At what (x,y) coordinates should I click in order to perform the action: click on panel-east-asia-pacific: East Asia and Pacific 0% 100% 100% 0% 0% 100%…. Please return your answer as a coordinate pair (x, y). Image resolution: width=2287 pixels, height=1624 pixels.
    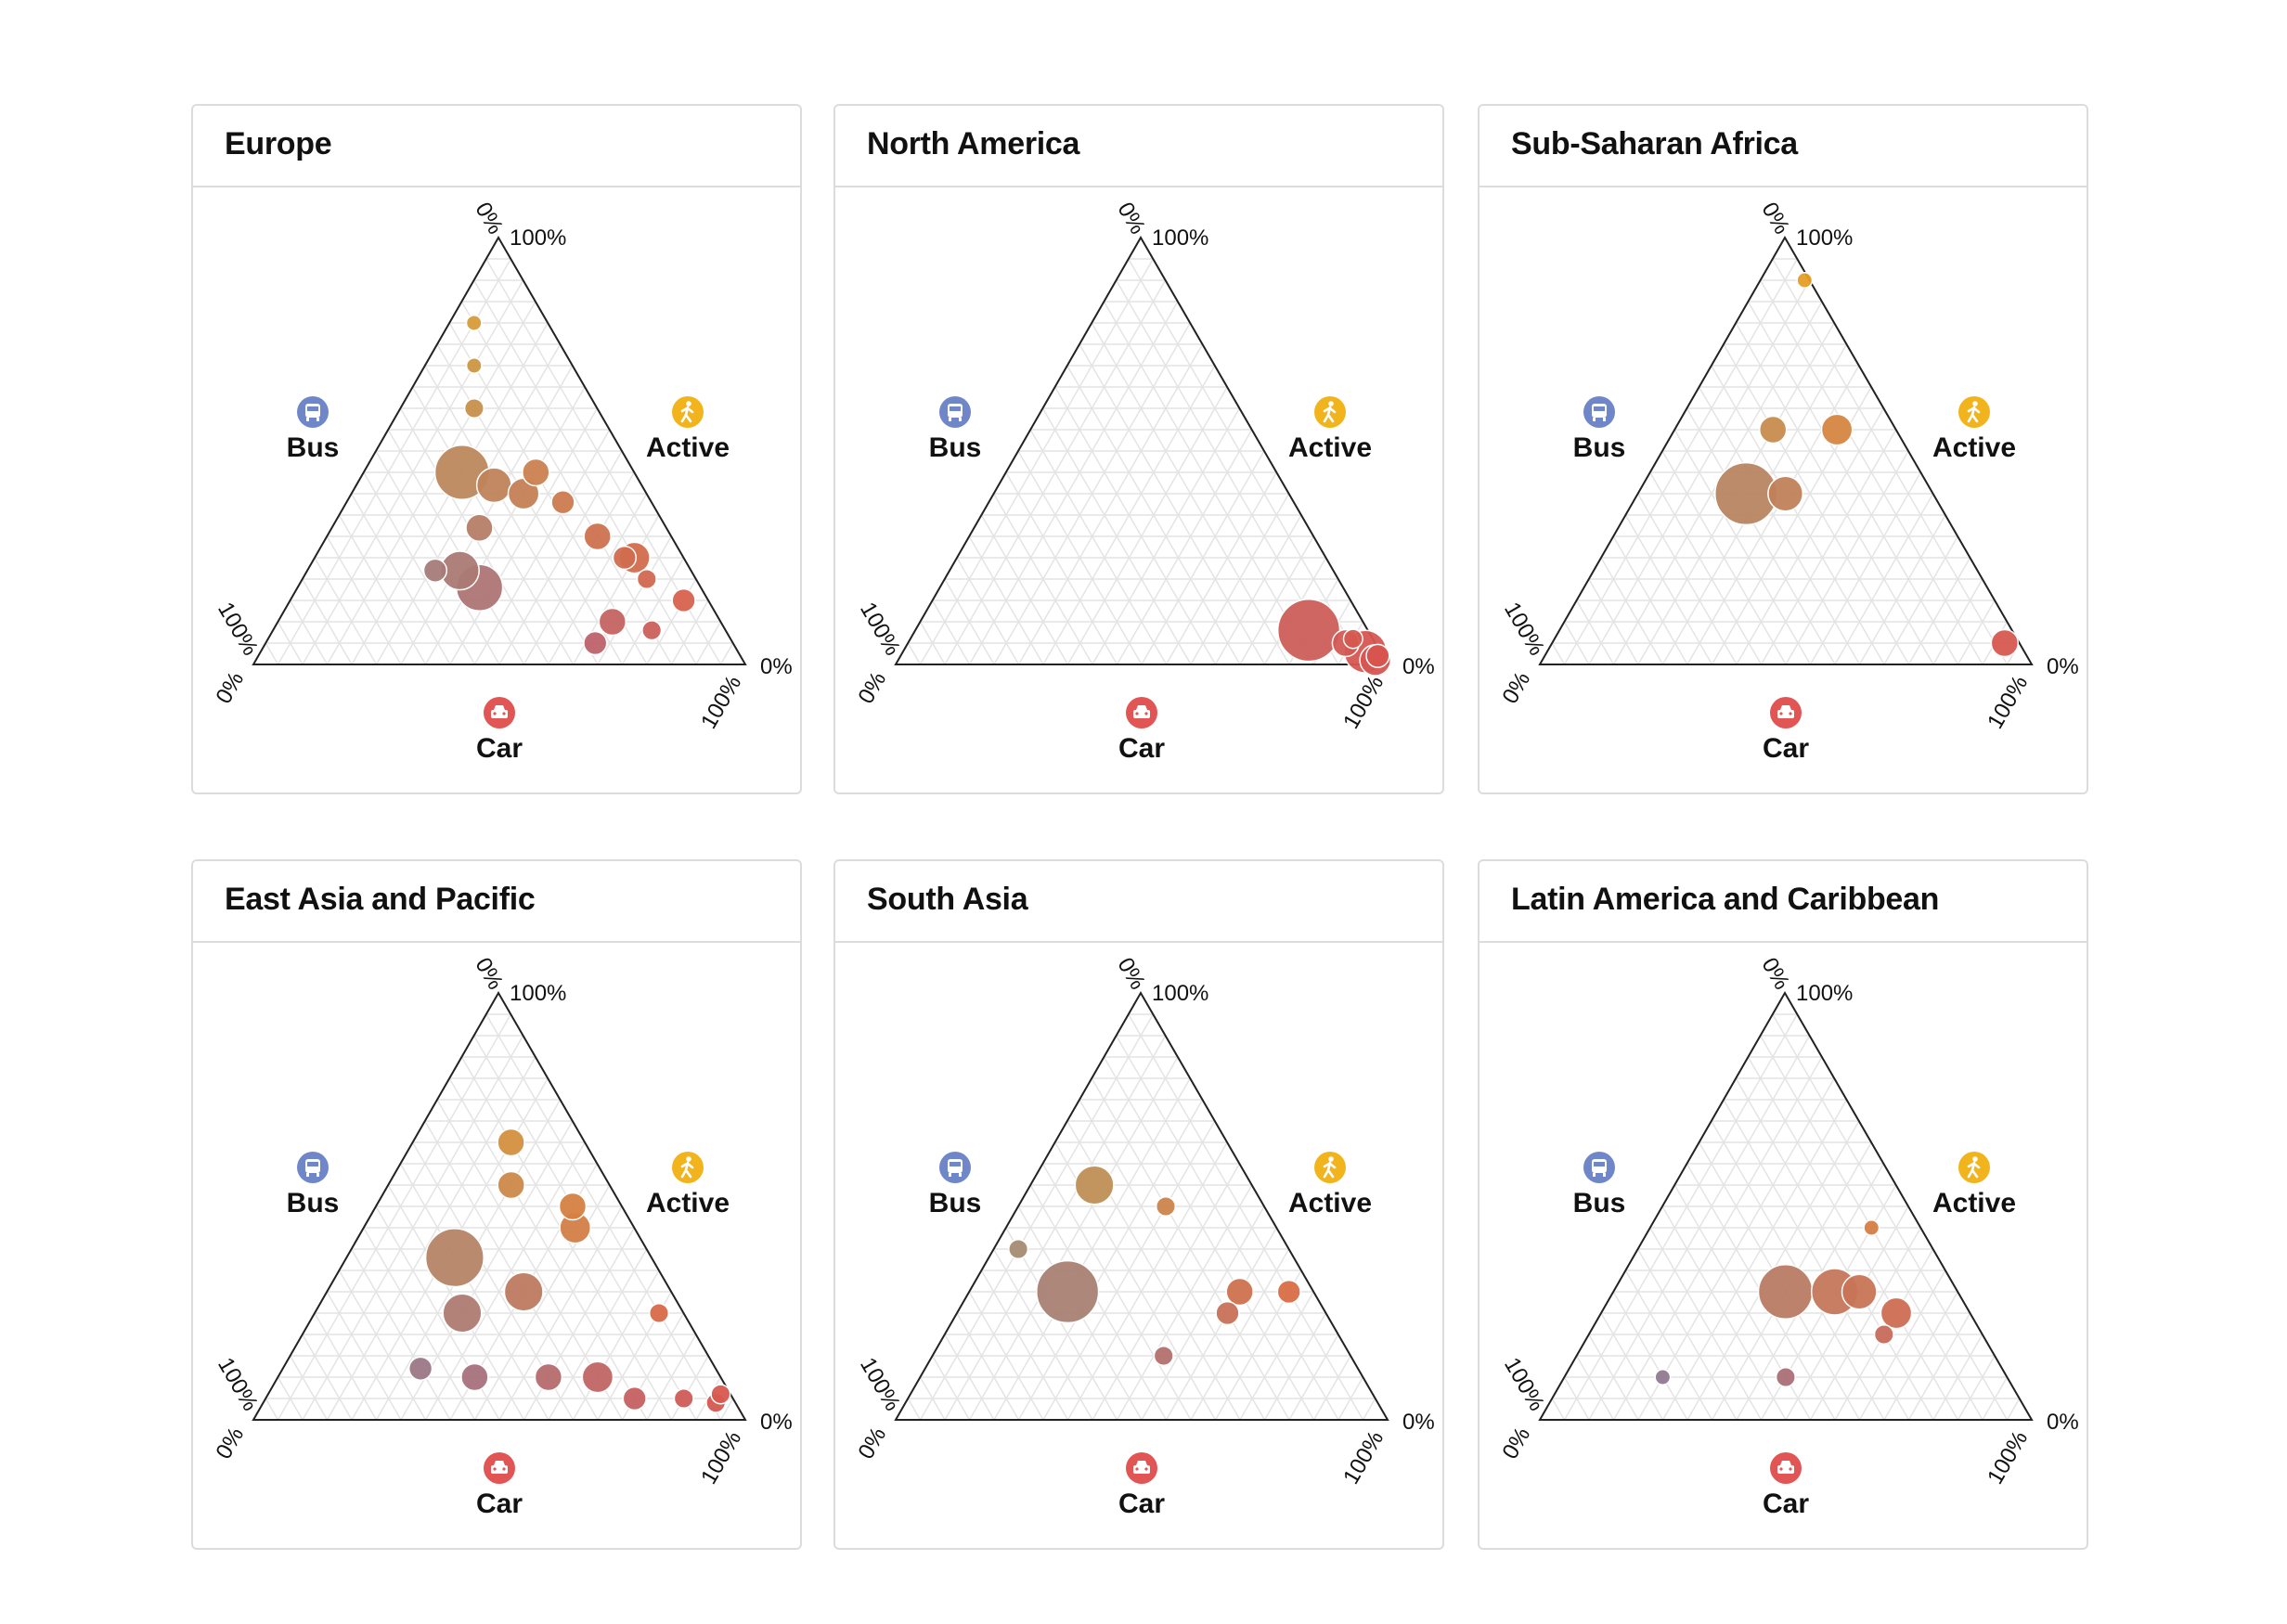
    Looking at the image, I should click on (496, 1205).